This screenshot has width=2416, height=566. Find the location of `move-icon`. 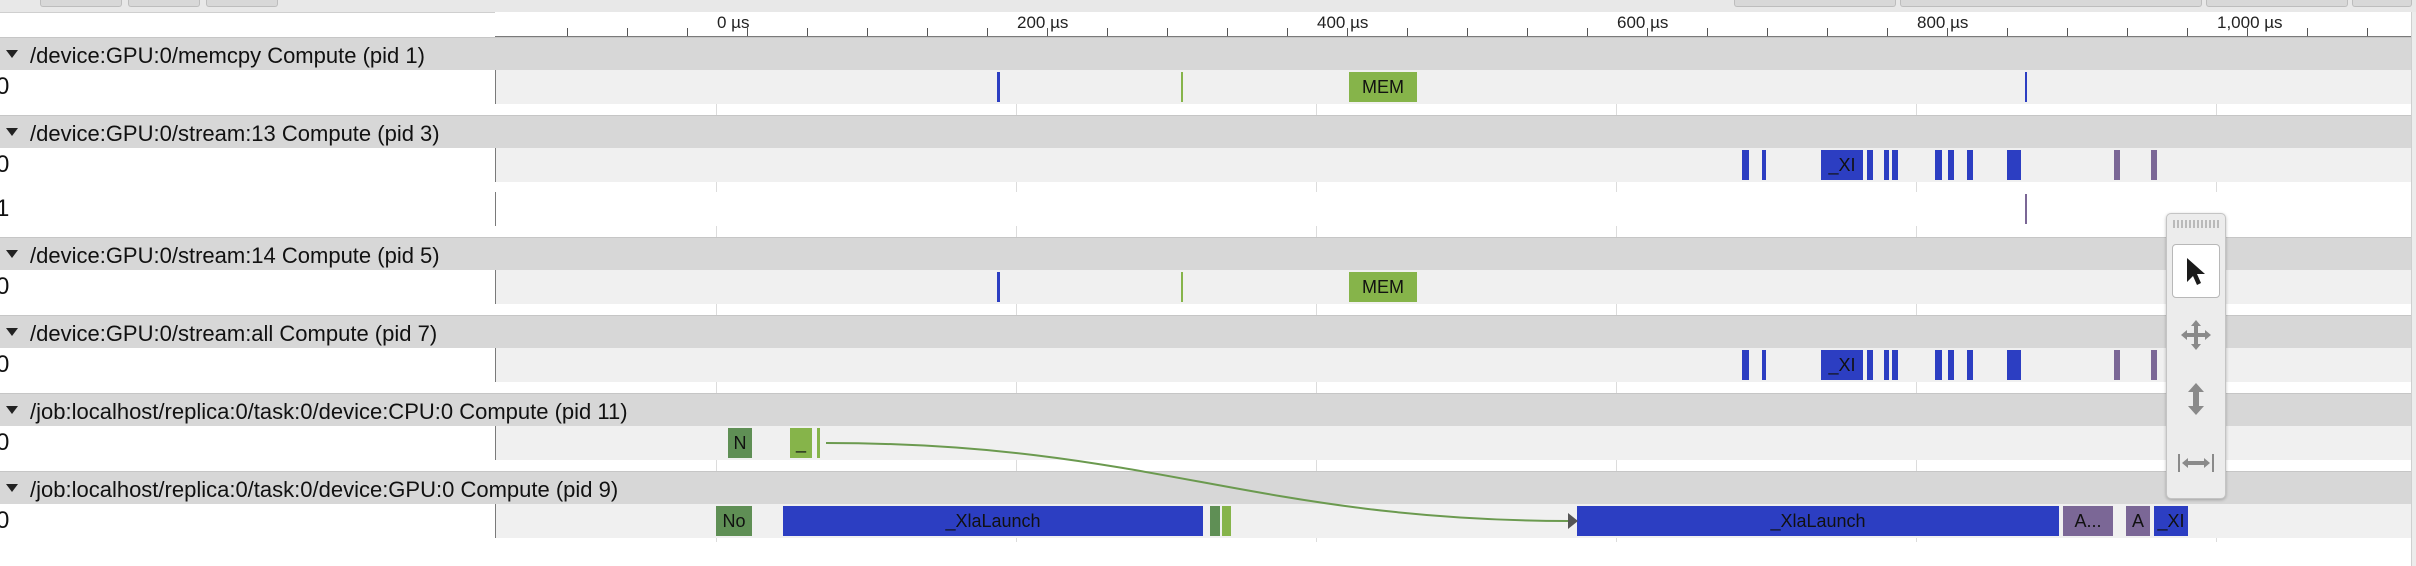

move-icon is located at coordinates (2196, 335).